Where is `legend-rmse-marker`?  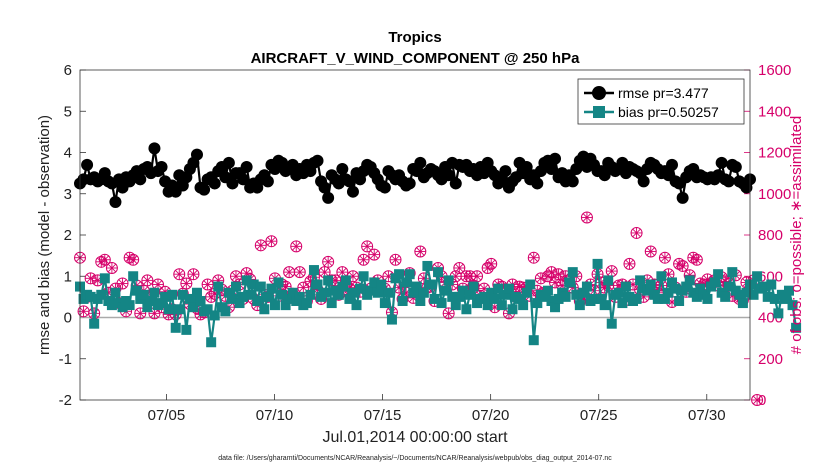
legend-rmse-marker is located at coordinates (599, 93).